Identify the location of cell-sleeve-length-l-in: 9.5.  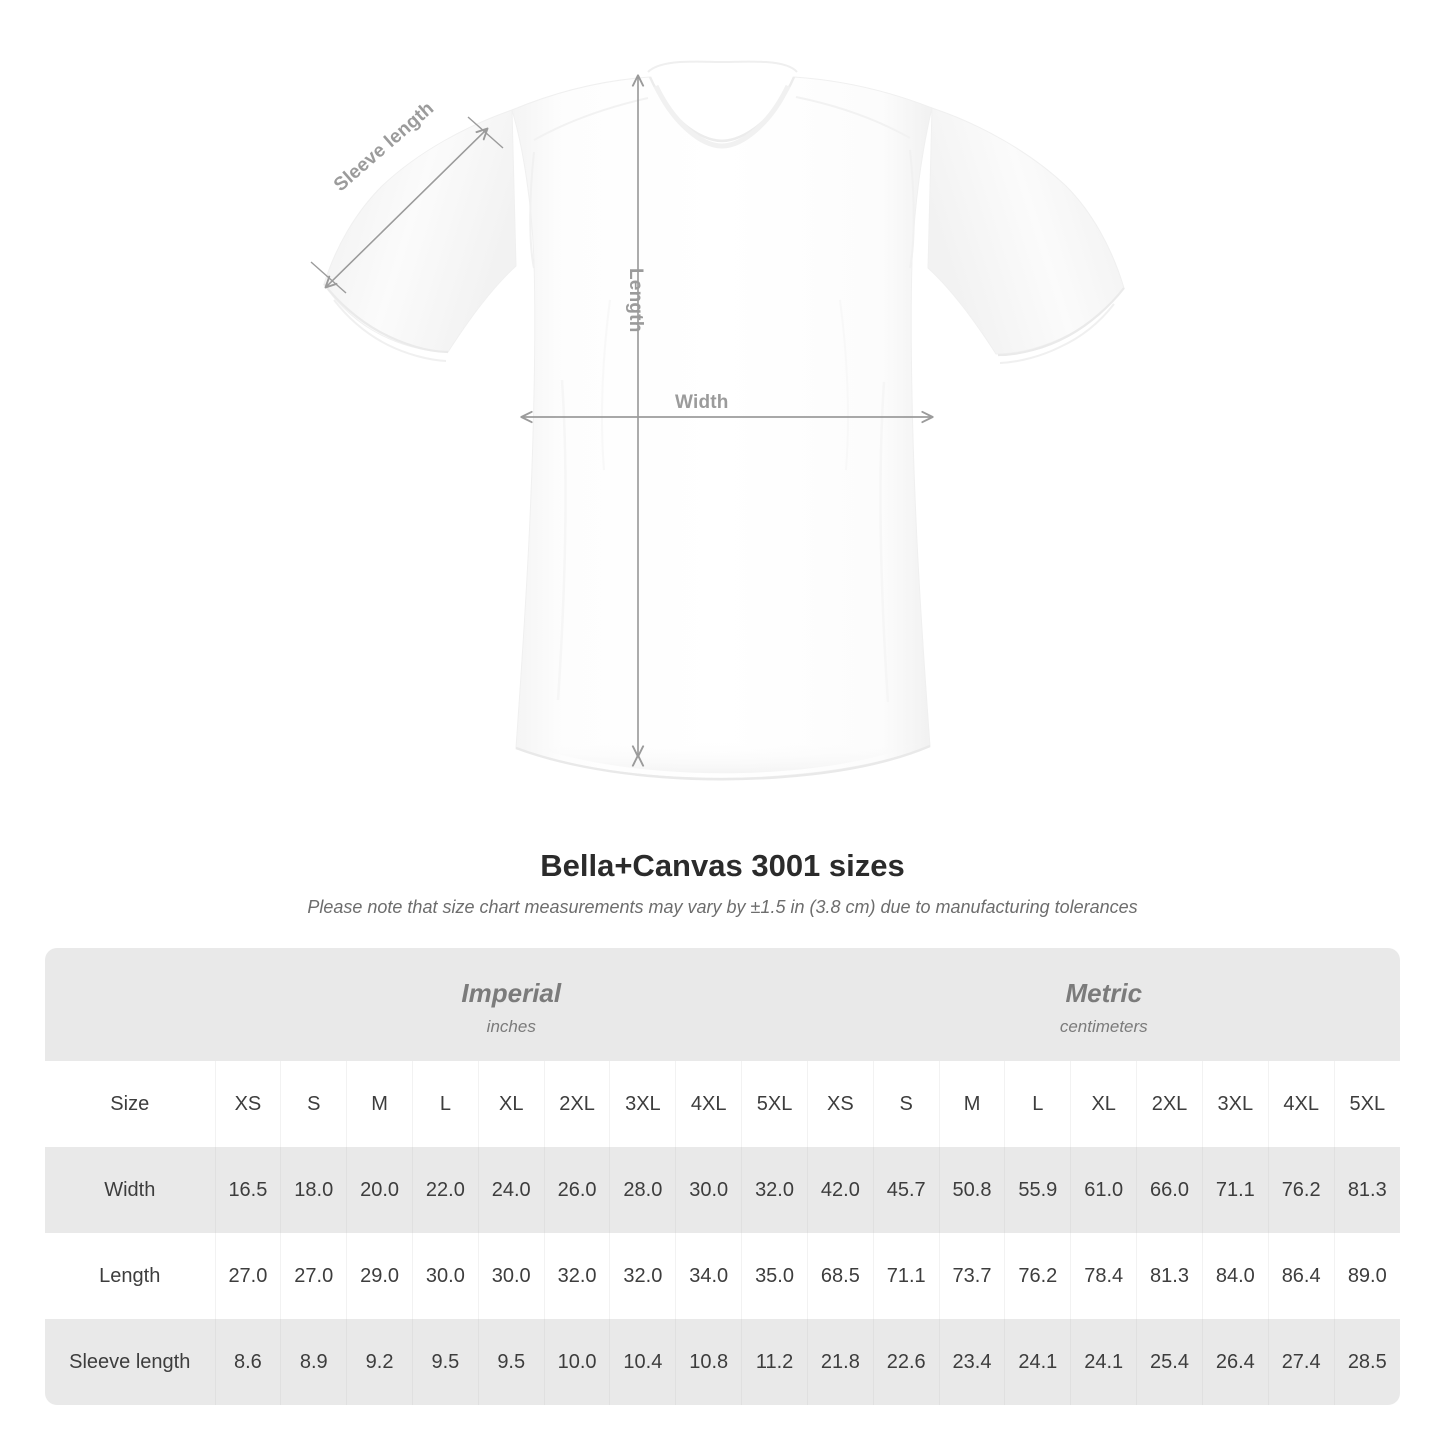
(445, 1362).